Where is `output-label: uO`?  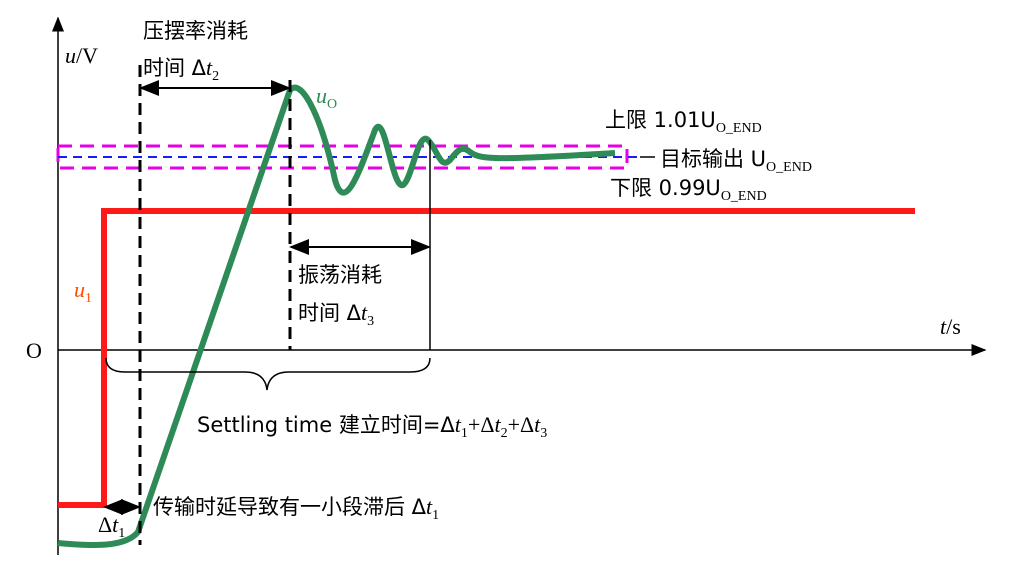
output-label: uO is located at coordinates (326, 97).